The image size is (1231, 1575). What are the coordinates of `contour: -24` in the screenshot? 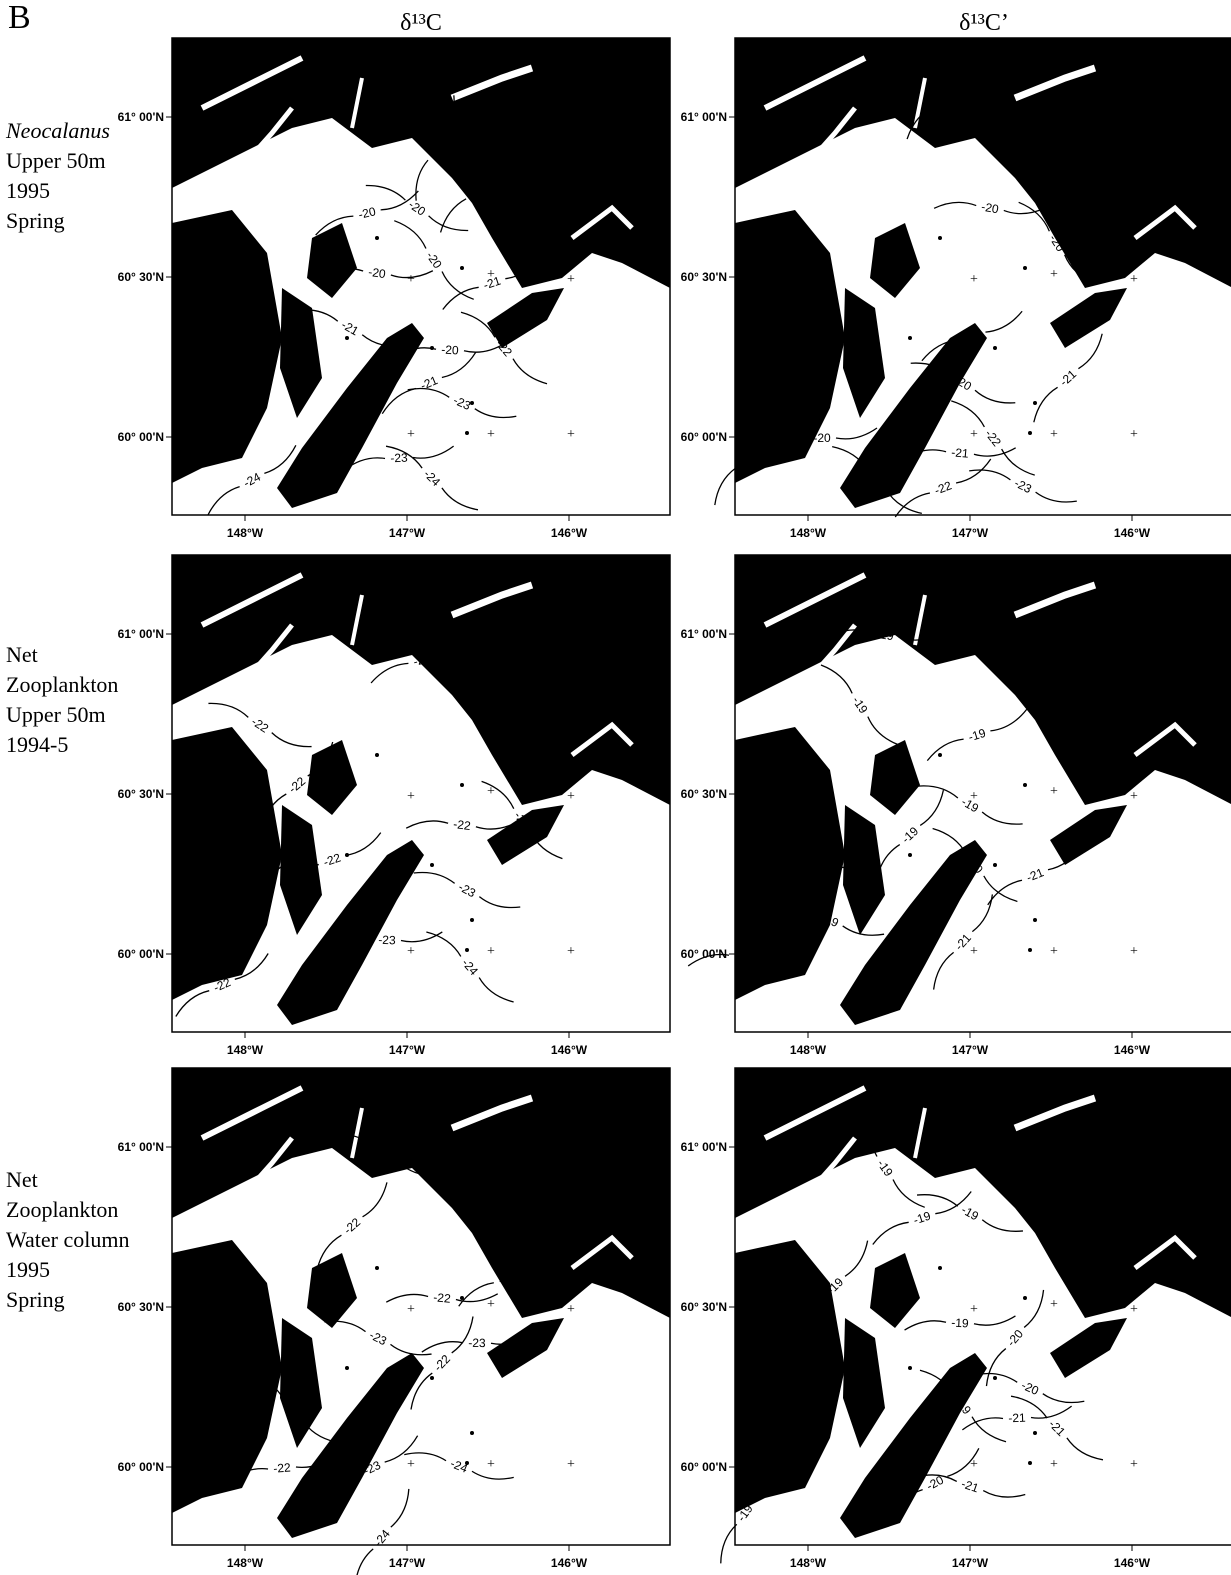 It's located at (459, 1466).